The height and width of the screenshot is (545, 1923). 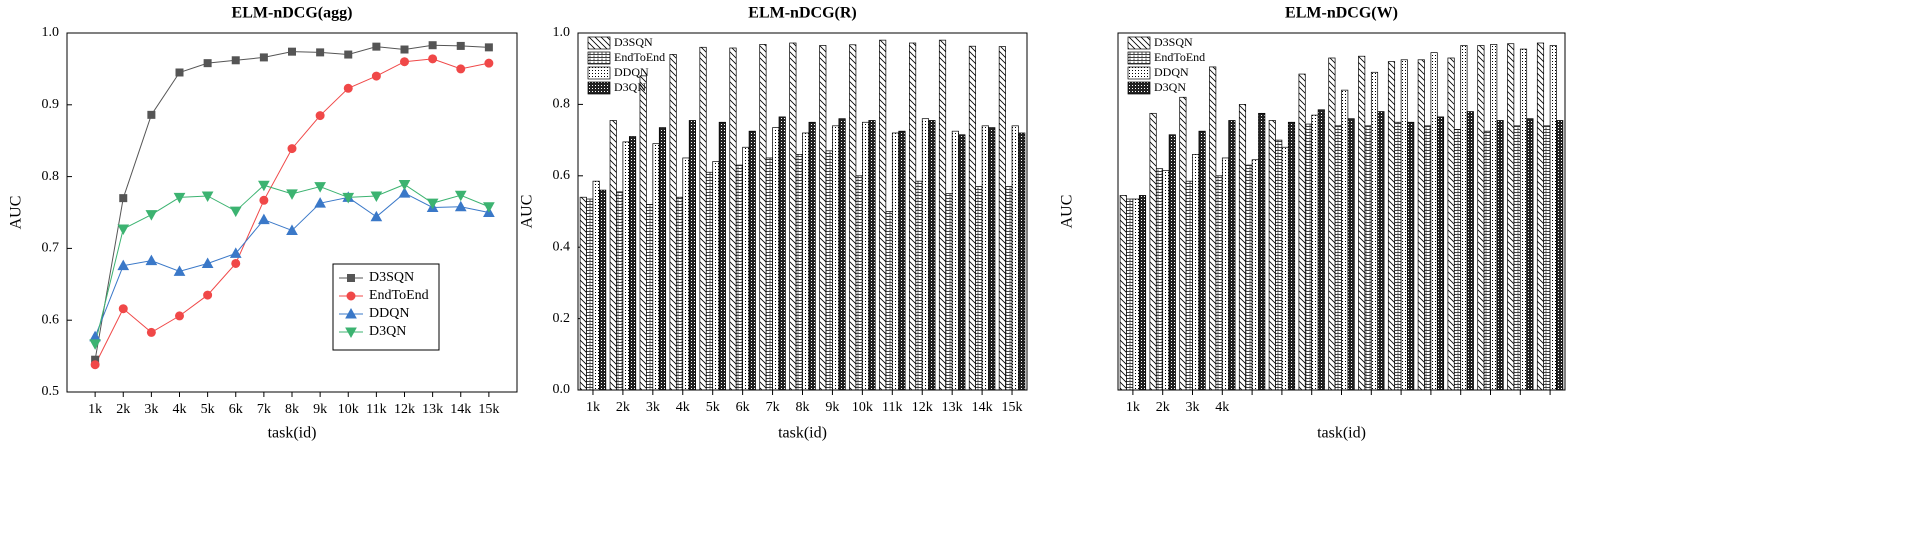 What do you see at coordinates (1222, 407) in the screenshot?
I see `x-tick-label: 4k` at bounding box center [1222, 407].